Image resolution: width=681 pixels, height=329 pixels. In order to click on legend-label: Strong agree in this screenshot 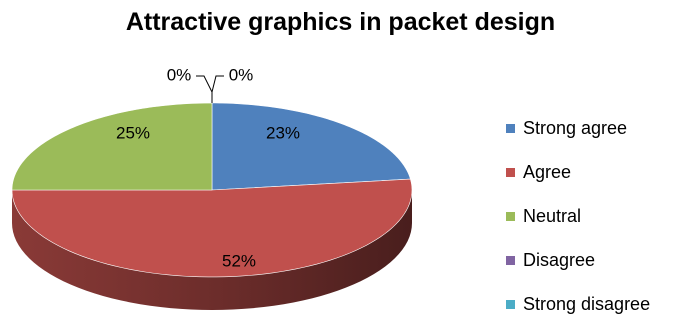, I will do `click(575, 127)`.